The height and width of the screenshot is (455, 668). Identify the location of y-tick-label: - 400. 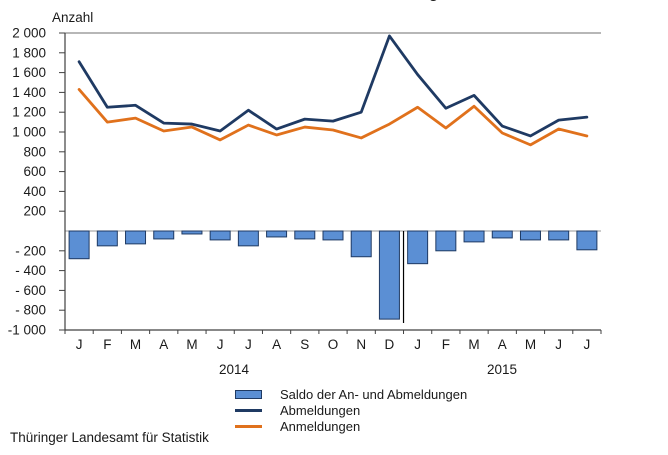
(30, 270).